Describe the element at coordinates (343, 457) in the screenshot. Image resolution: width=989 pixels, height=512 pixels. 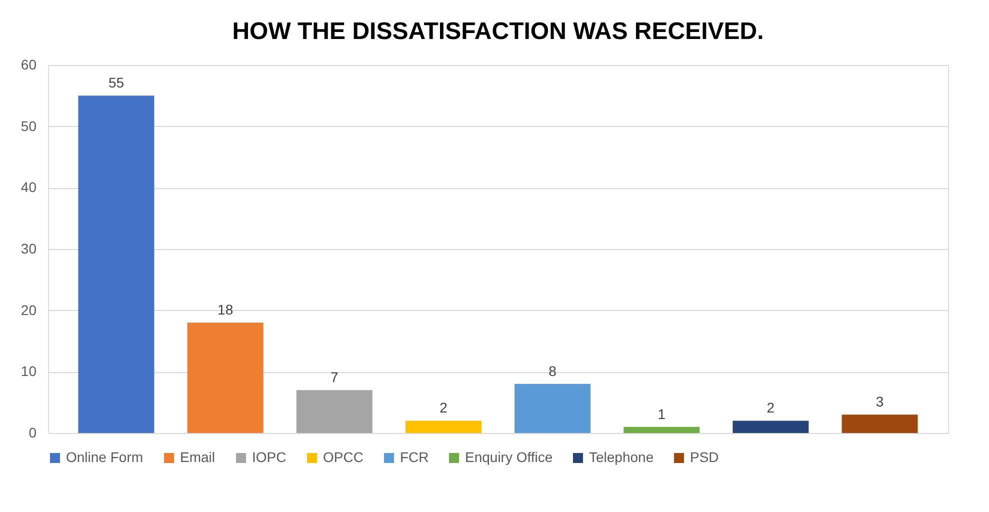
I see `legend-label: OPCC` at that location.